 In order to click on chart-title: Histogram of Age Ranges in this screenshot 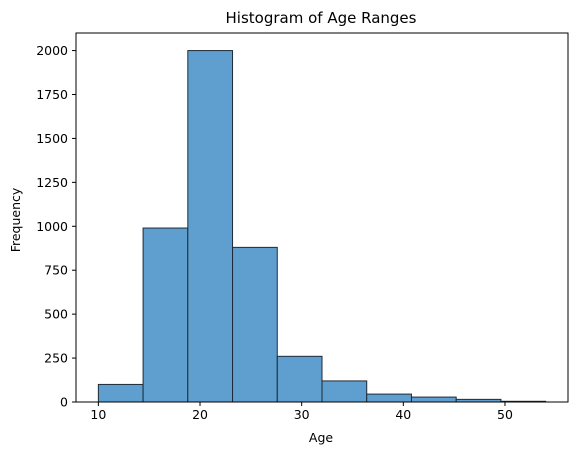, I will do `click(321, 18)`.